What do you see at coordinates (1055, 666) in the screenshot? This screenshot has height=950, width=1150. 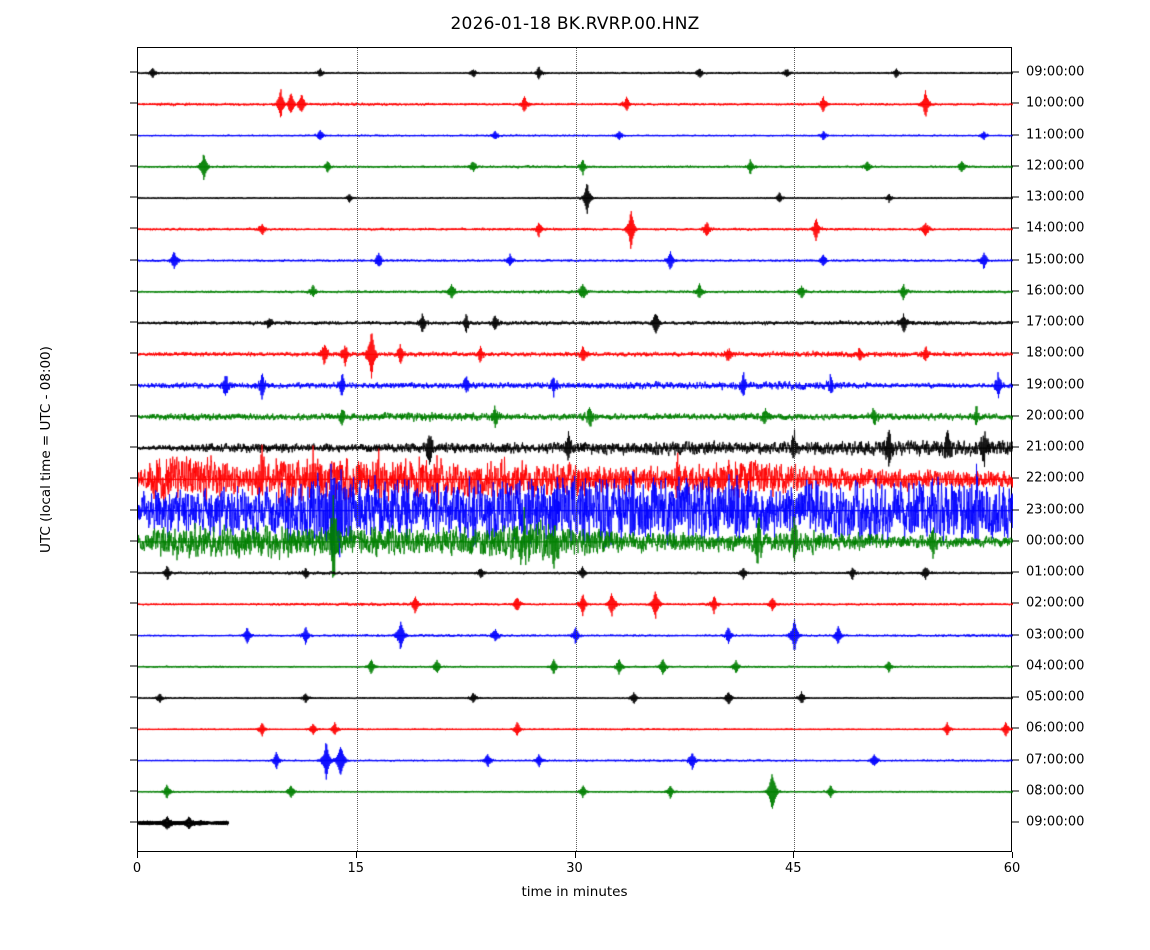 I see `y-tick-label-right: 04:00:00` at bounding box center [1055, 666].